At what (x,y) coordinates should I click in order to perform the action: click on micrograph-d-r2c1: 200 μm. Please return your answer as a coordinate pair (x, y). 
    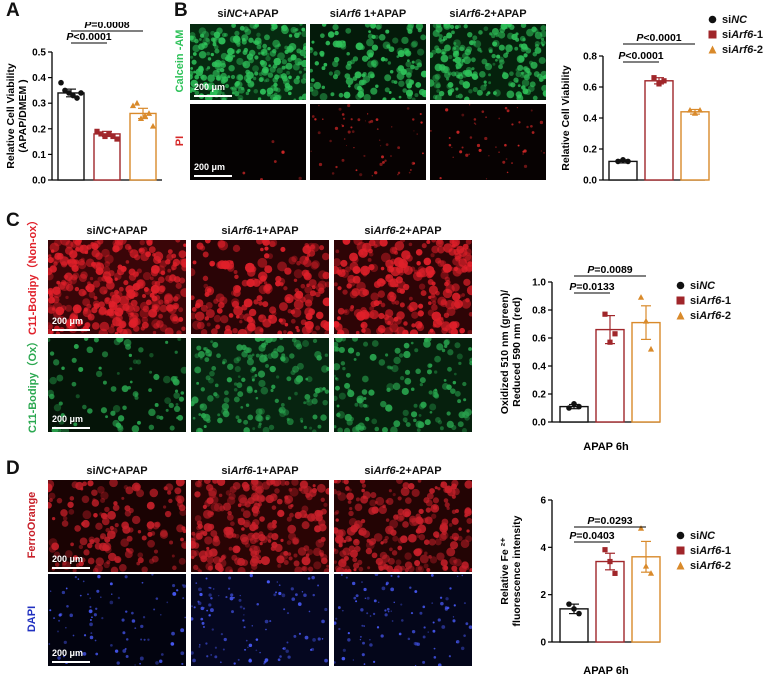
    Looking at the image, I should click on (117, 620).